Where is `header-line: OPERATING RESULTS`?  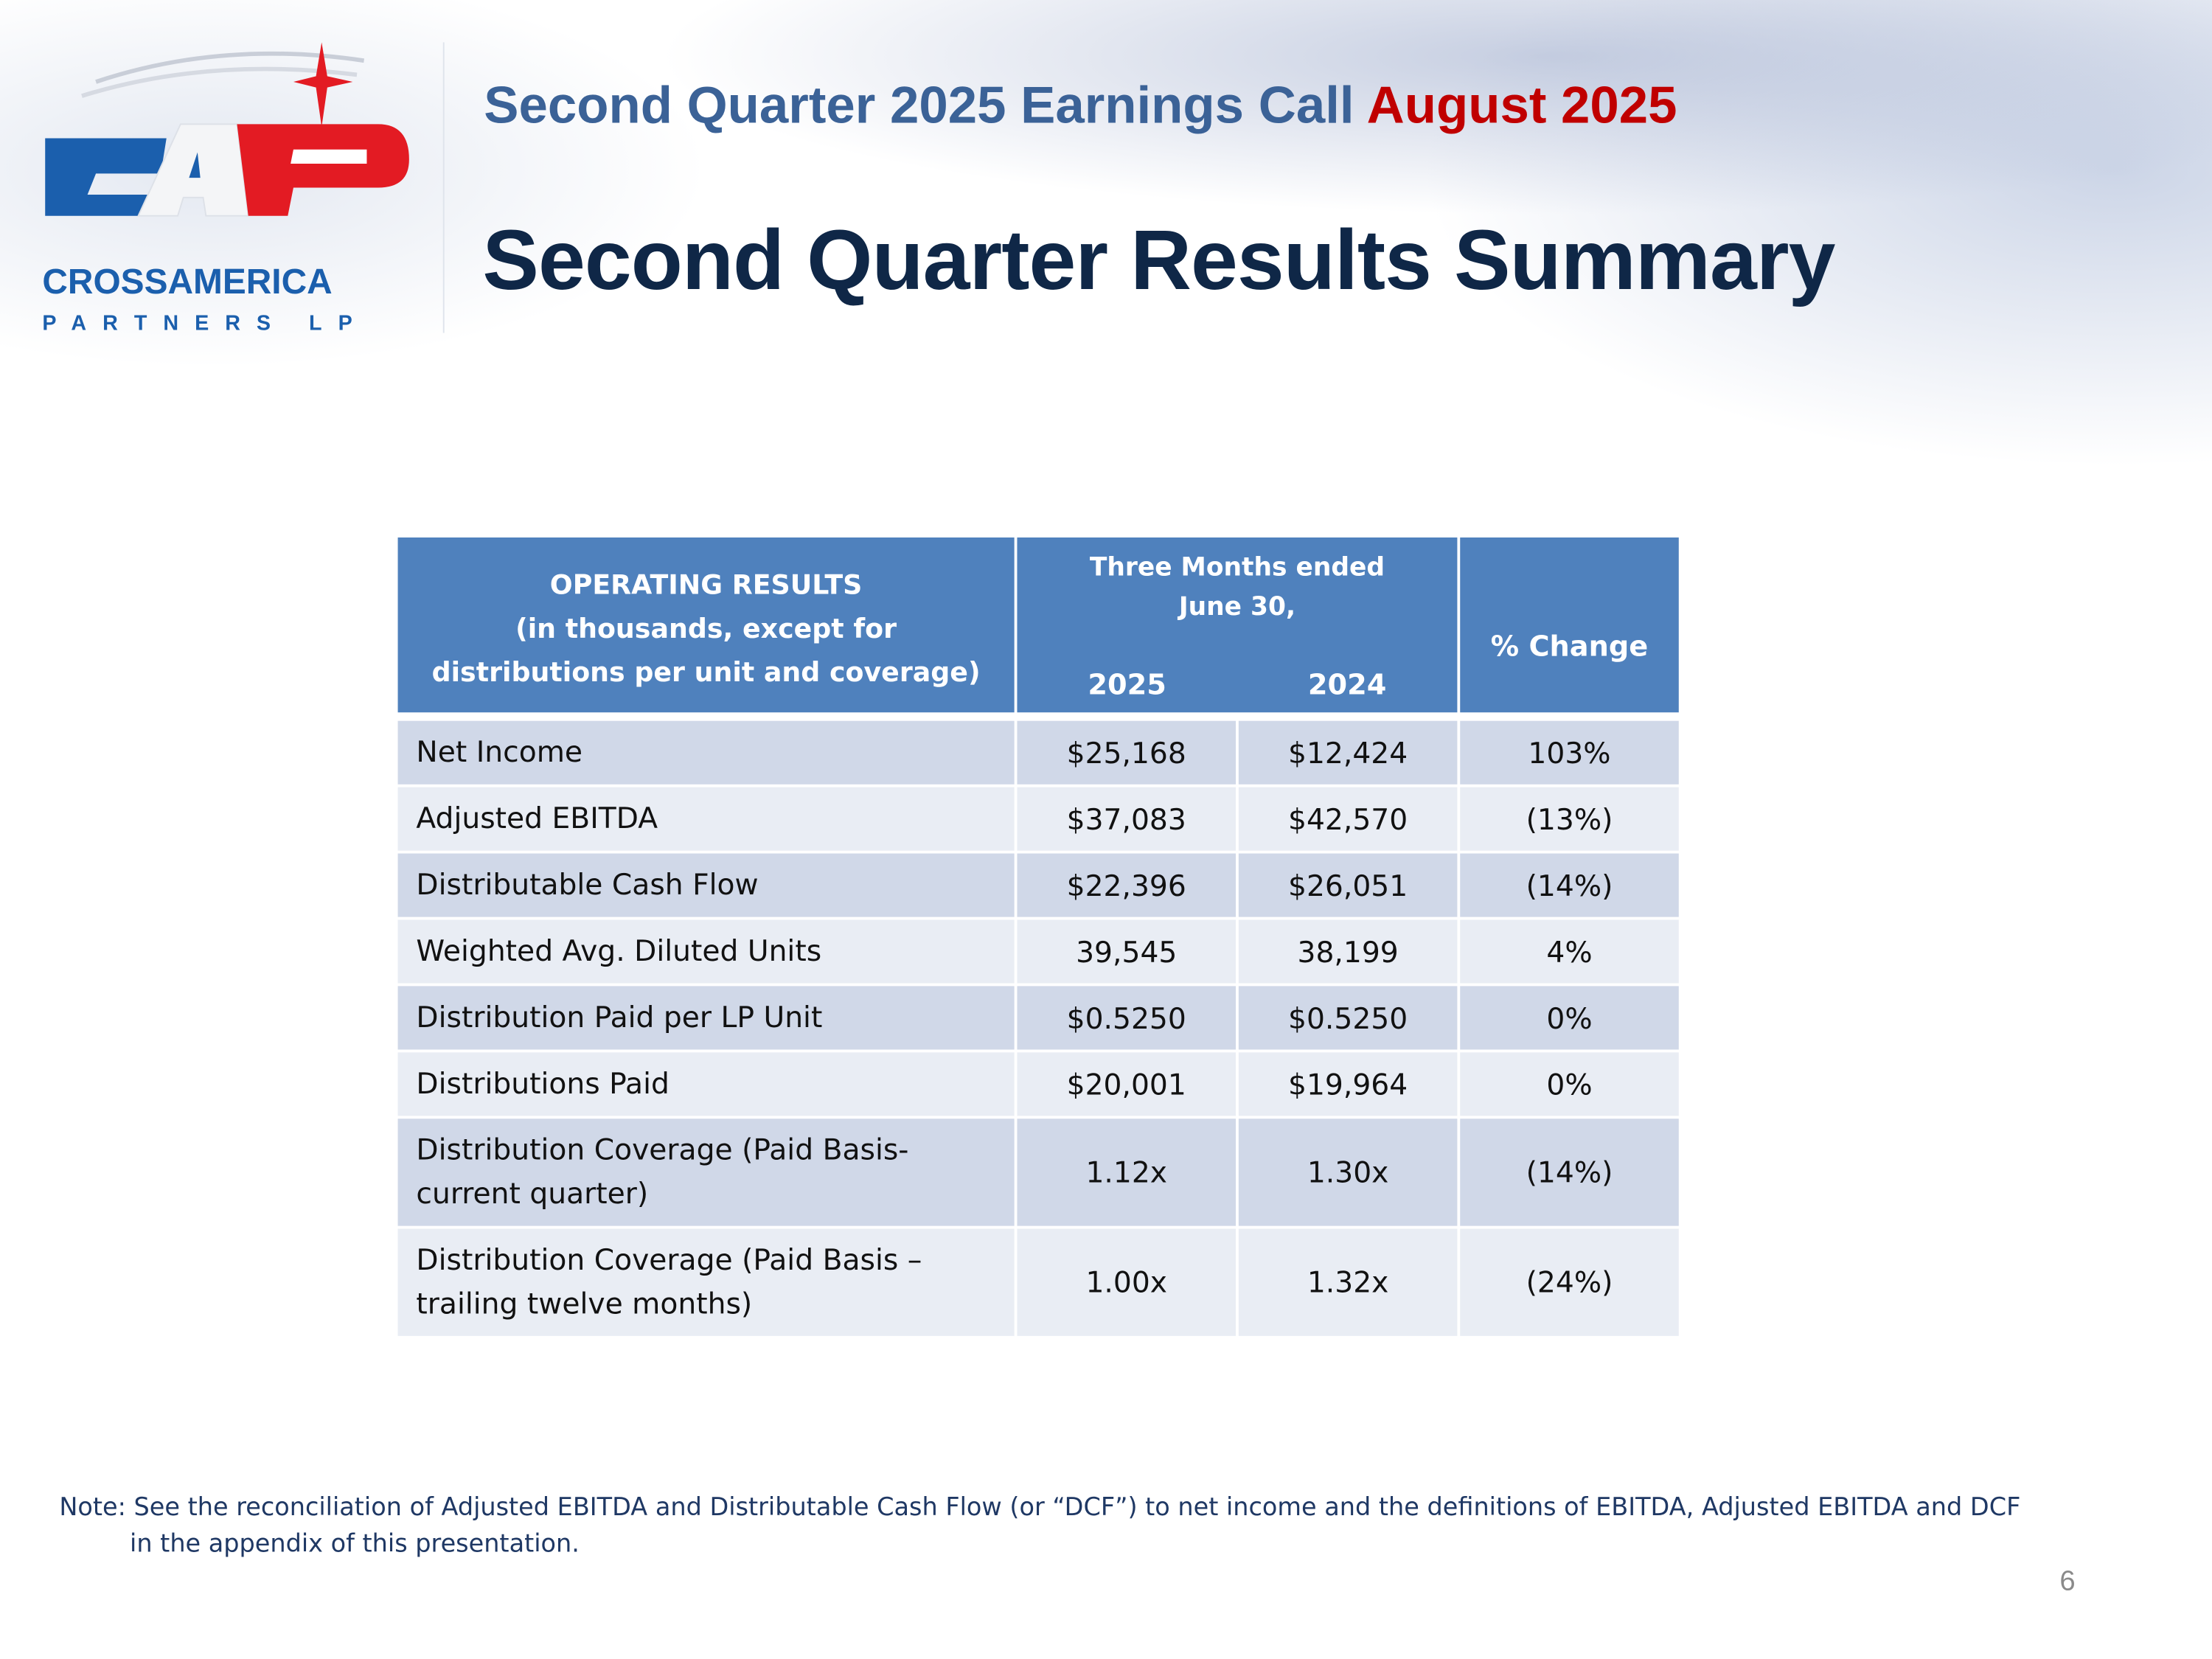 header-line: OPERATING RESULTS is located at coordinates (706, 585).